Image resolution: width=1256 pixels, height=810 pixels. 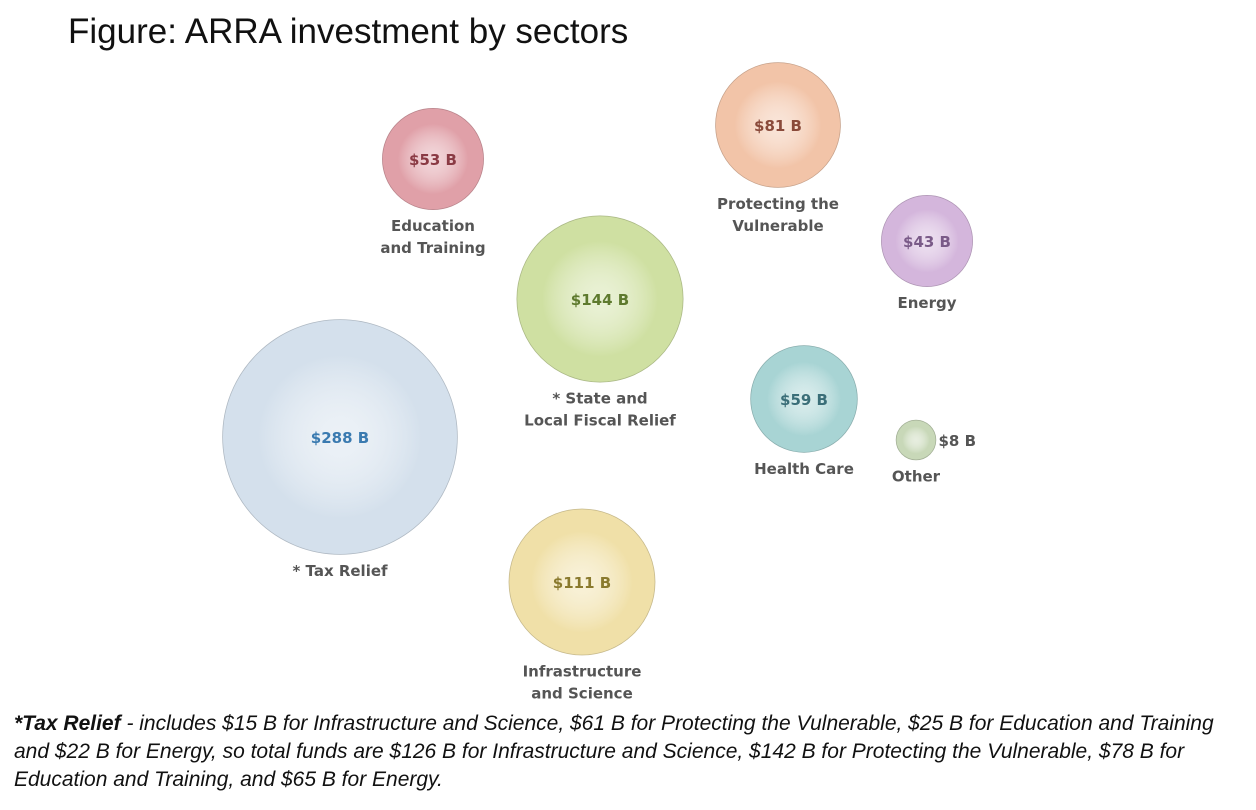 I want to click on bubble-value-label: $59 B, so click(x=804, y=400).